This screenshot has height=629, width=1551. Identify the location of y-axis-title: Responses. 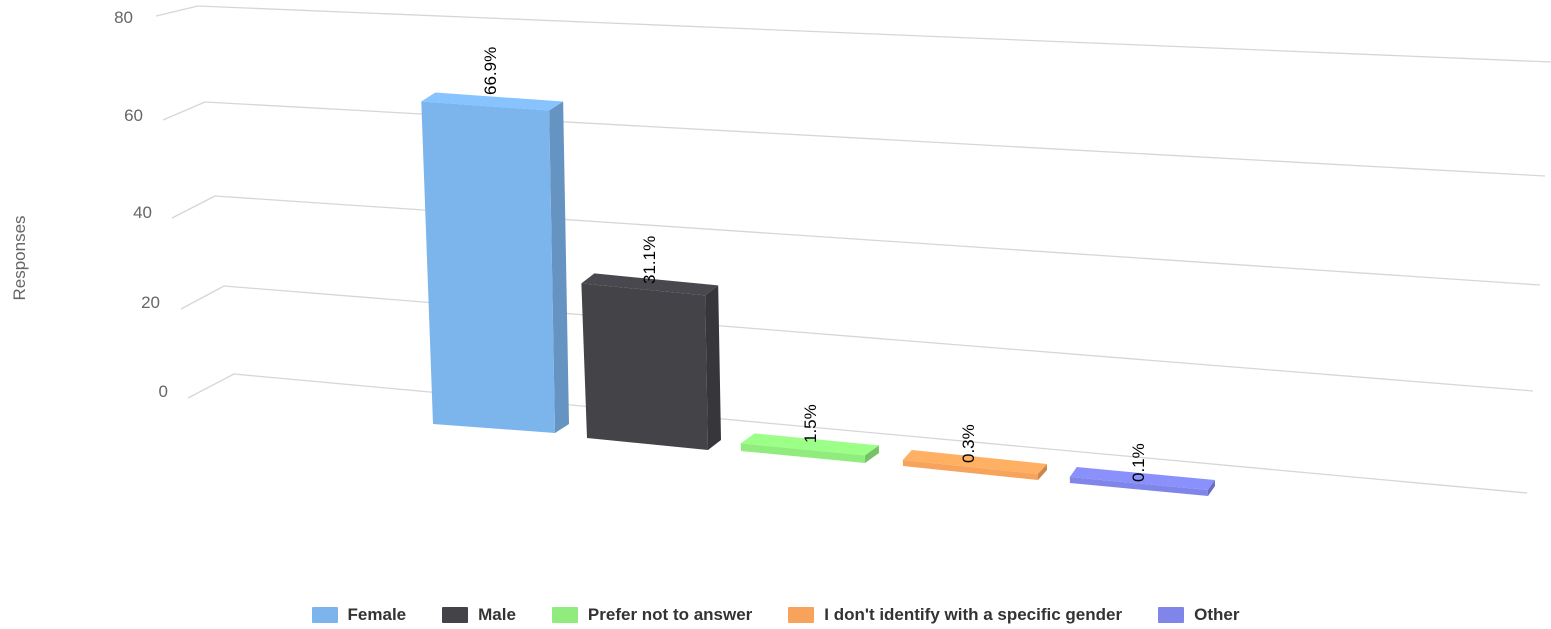
(19, 257).